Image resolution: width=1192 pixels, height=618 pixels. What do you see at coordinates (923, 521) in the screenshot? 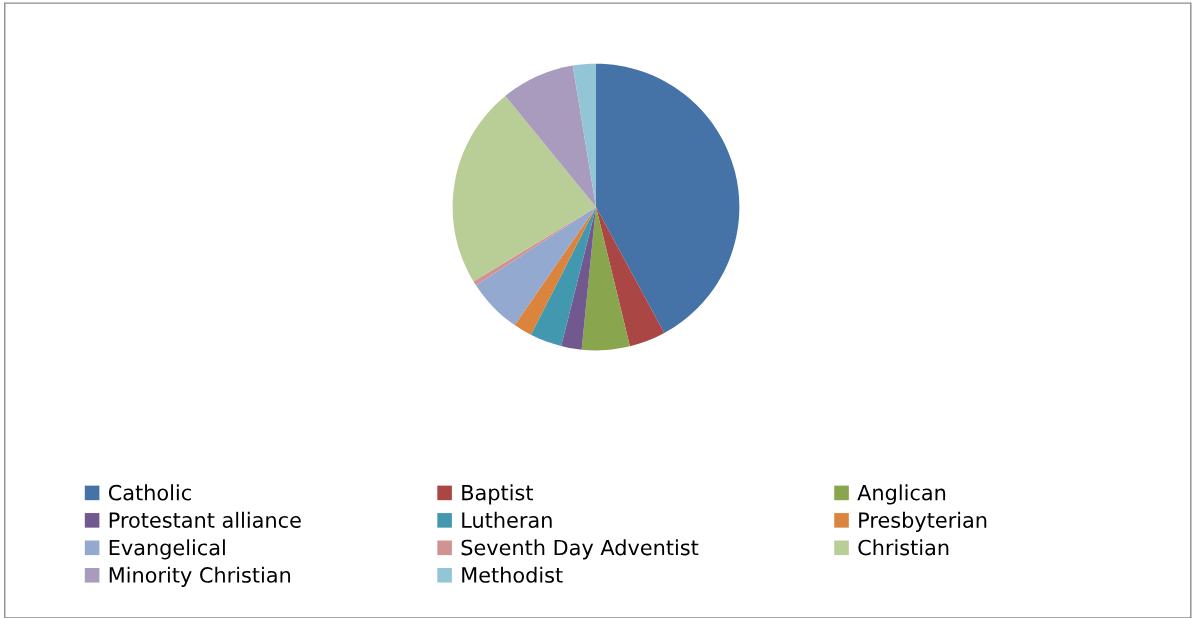
I see `legend-label: Presbyterian` at bounding box center [923, 521].